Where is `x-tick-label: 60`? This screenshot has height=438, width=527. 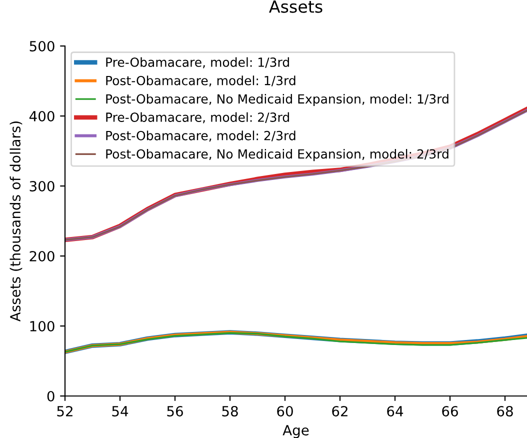 x-tick-label: 60 is located at coordinates (285, 411).